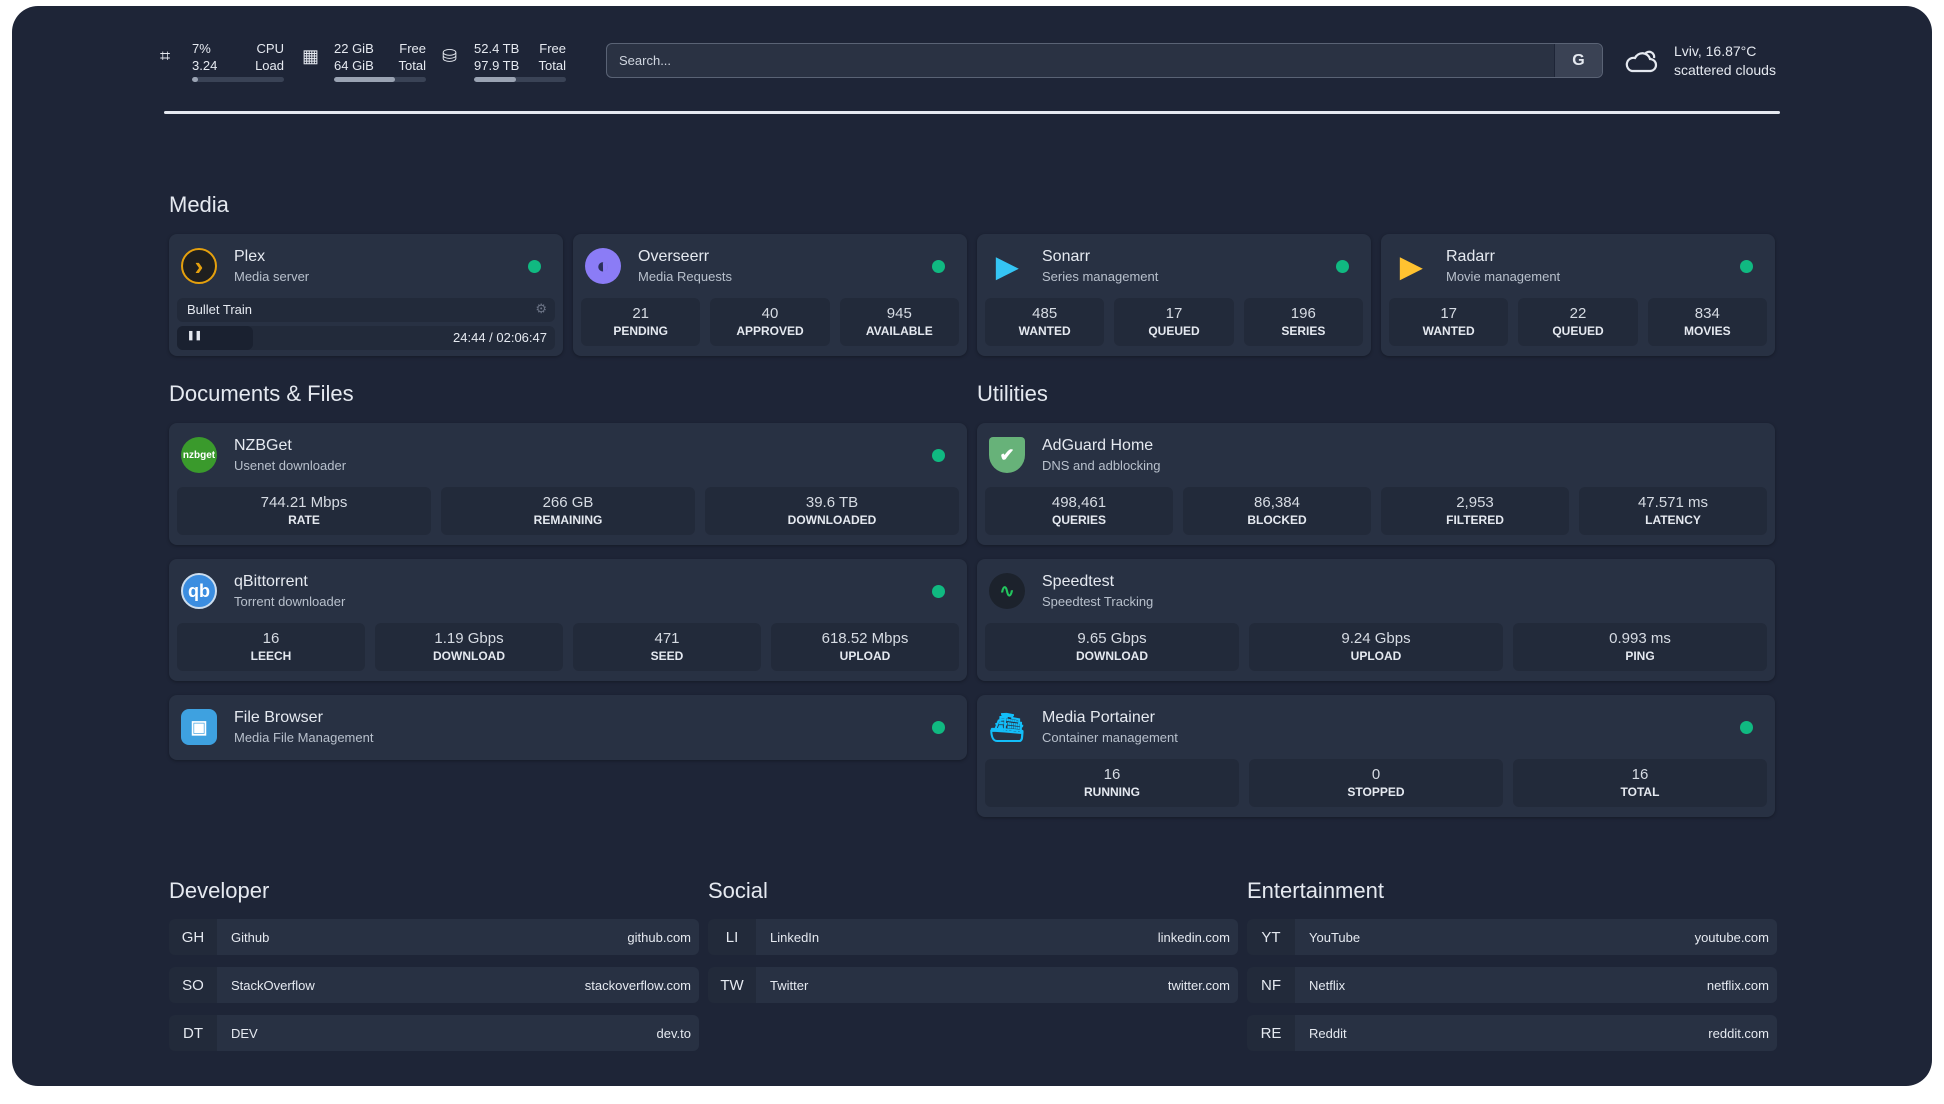  What do you see at coordinates (1449, 322) in the screenshot?
I see `stat-block: 17 WANTED` at bounding box center [1449, 322].